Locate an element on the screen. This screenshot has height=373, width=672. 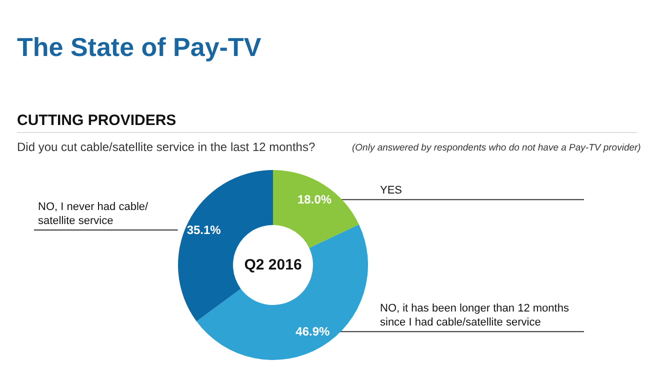
slice-label: NO, it has been longer than 12 months since I had cable/satellite service is located at coordinates (476, 315).